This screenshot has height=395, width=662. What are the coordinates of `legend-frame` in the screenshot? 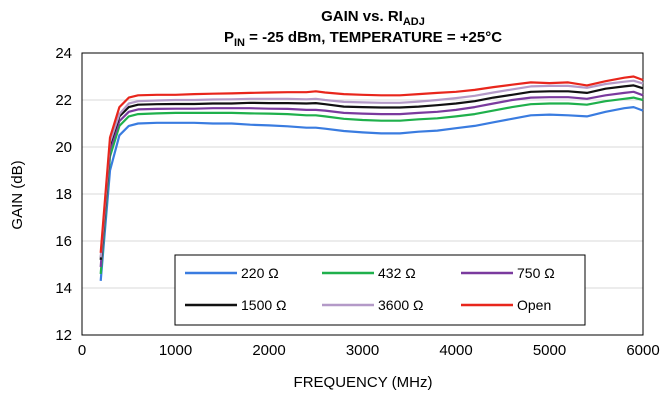 It's located at (380, 290).